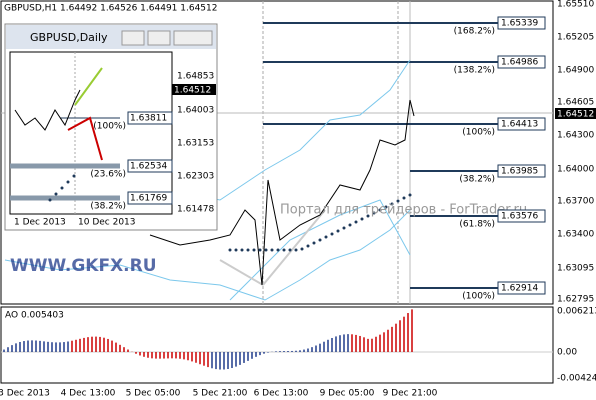 The width and height of the screenshot is (596, 400). I want to click on inset-fib-level: (38.2%), so click(108, 207).